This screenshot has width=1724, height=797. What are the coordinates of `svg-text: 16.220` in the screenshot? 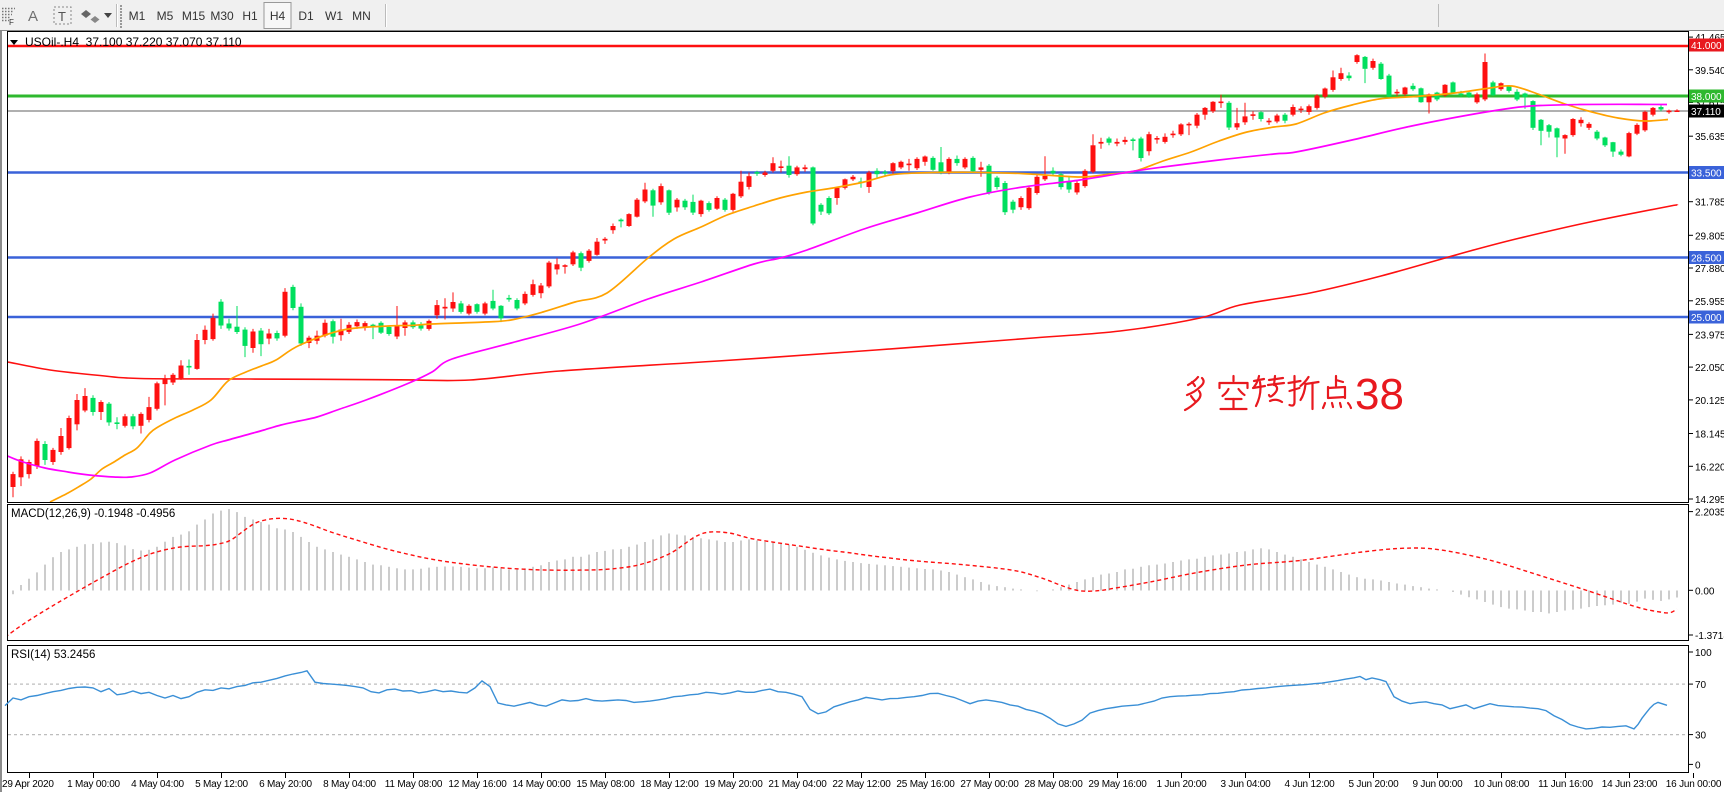 It's located at (1709, 467).